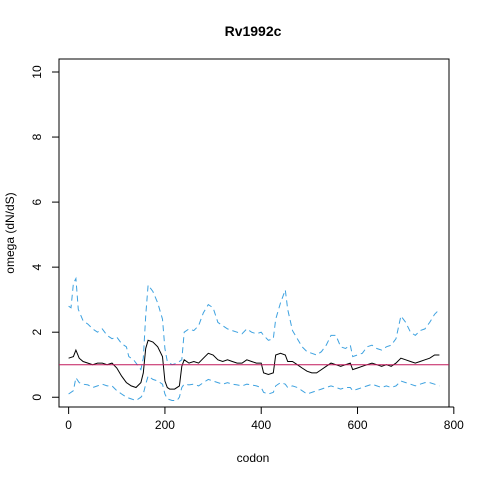 Image resolution: width=480 pixels, height=480 pixels. What do you see at coordinates (68, 425) in the screenshot?
I see `x-tick-label: 0` at bounding box center [68, 425].